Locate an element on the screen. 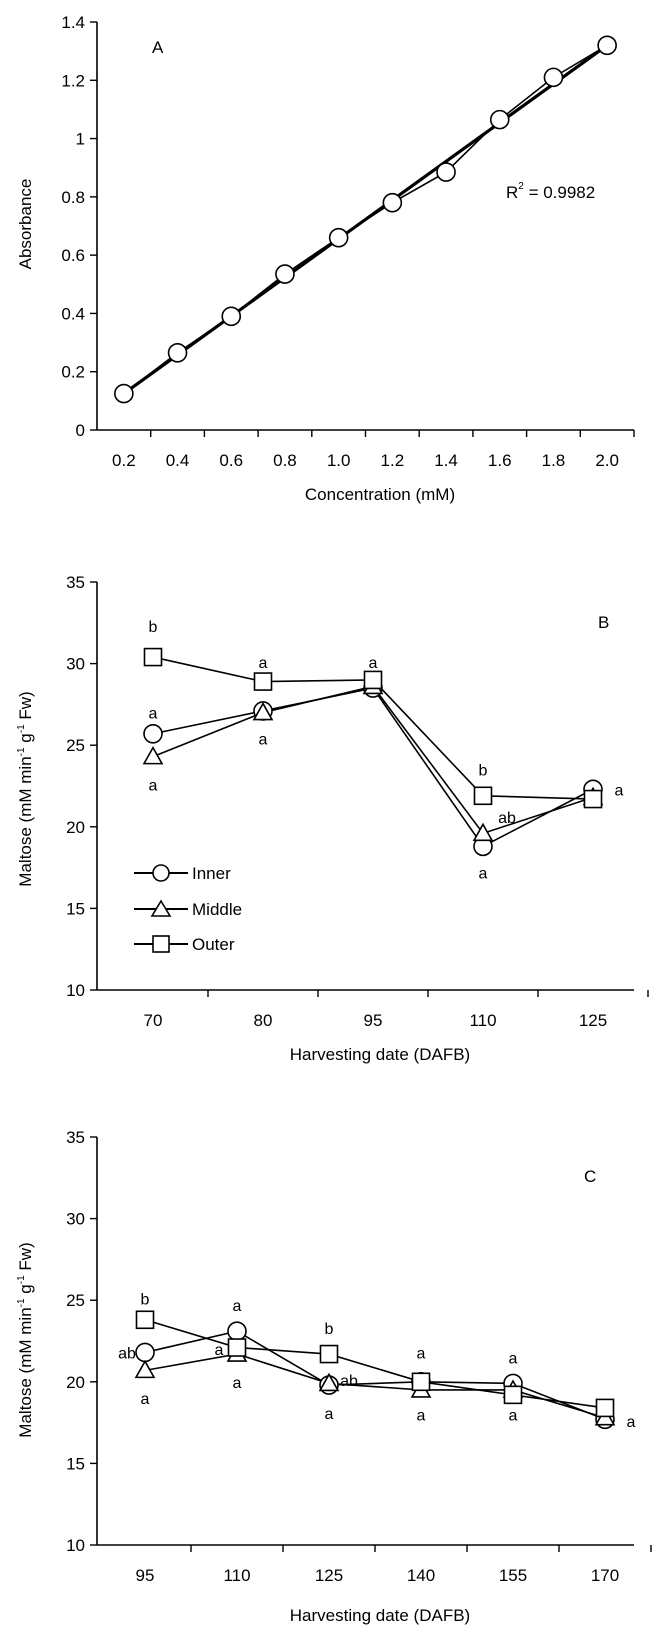 The image size is (657, 1626). panel-a-y-tick-label: 0.6 is located at coordinates (73, 255).